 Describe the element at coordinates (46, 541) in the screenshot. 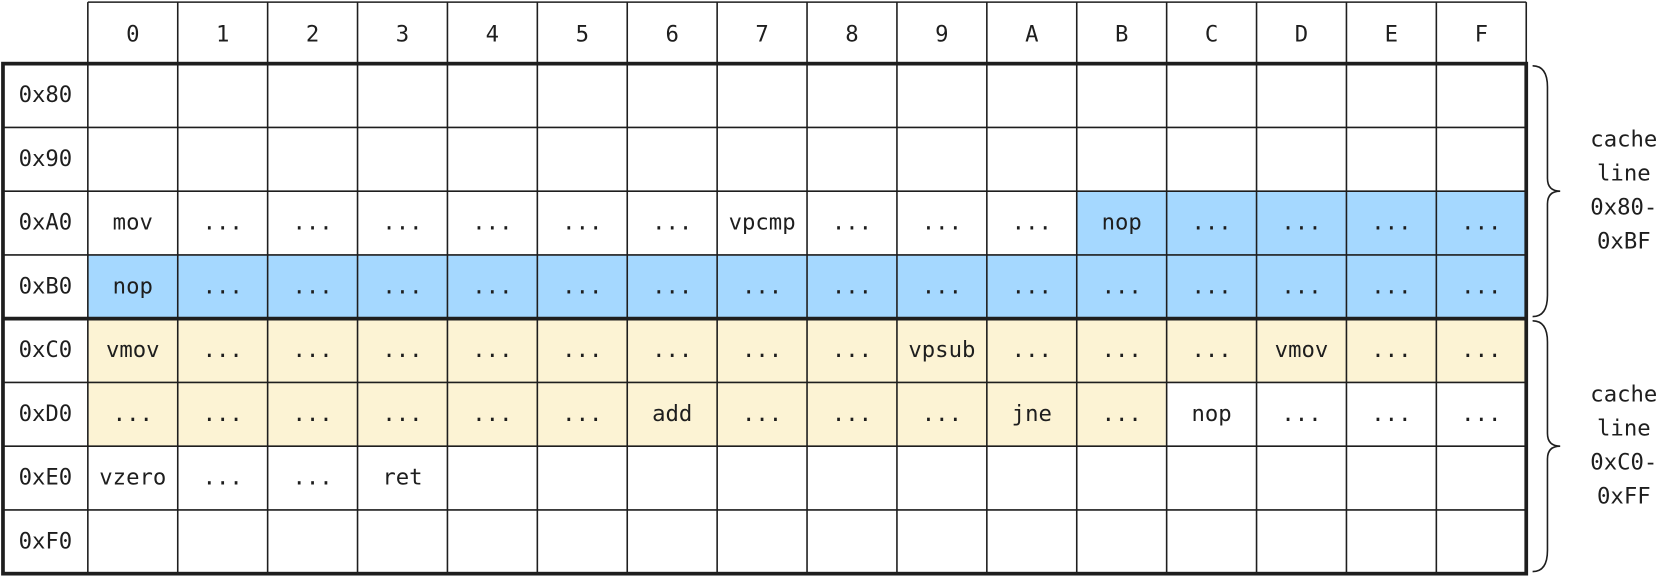

I see `row-label: 0xF0` at that location.